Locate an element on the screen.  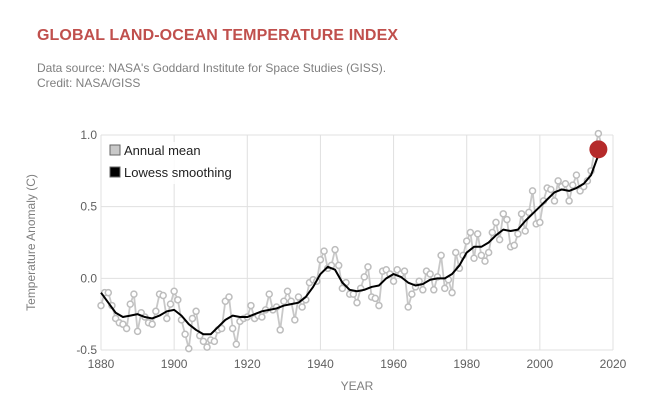
legend-item-lowess-smoothing: Lowess smoothing is located at coordinates (170, 172).